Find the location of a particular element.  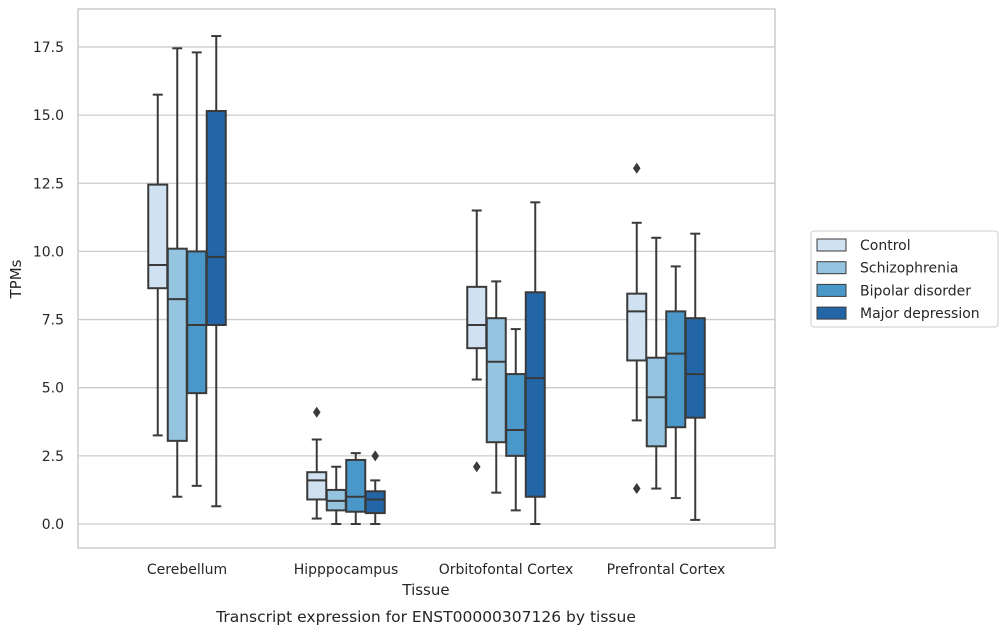

legend-label: Control is located at coordinates (885, 246).